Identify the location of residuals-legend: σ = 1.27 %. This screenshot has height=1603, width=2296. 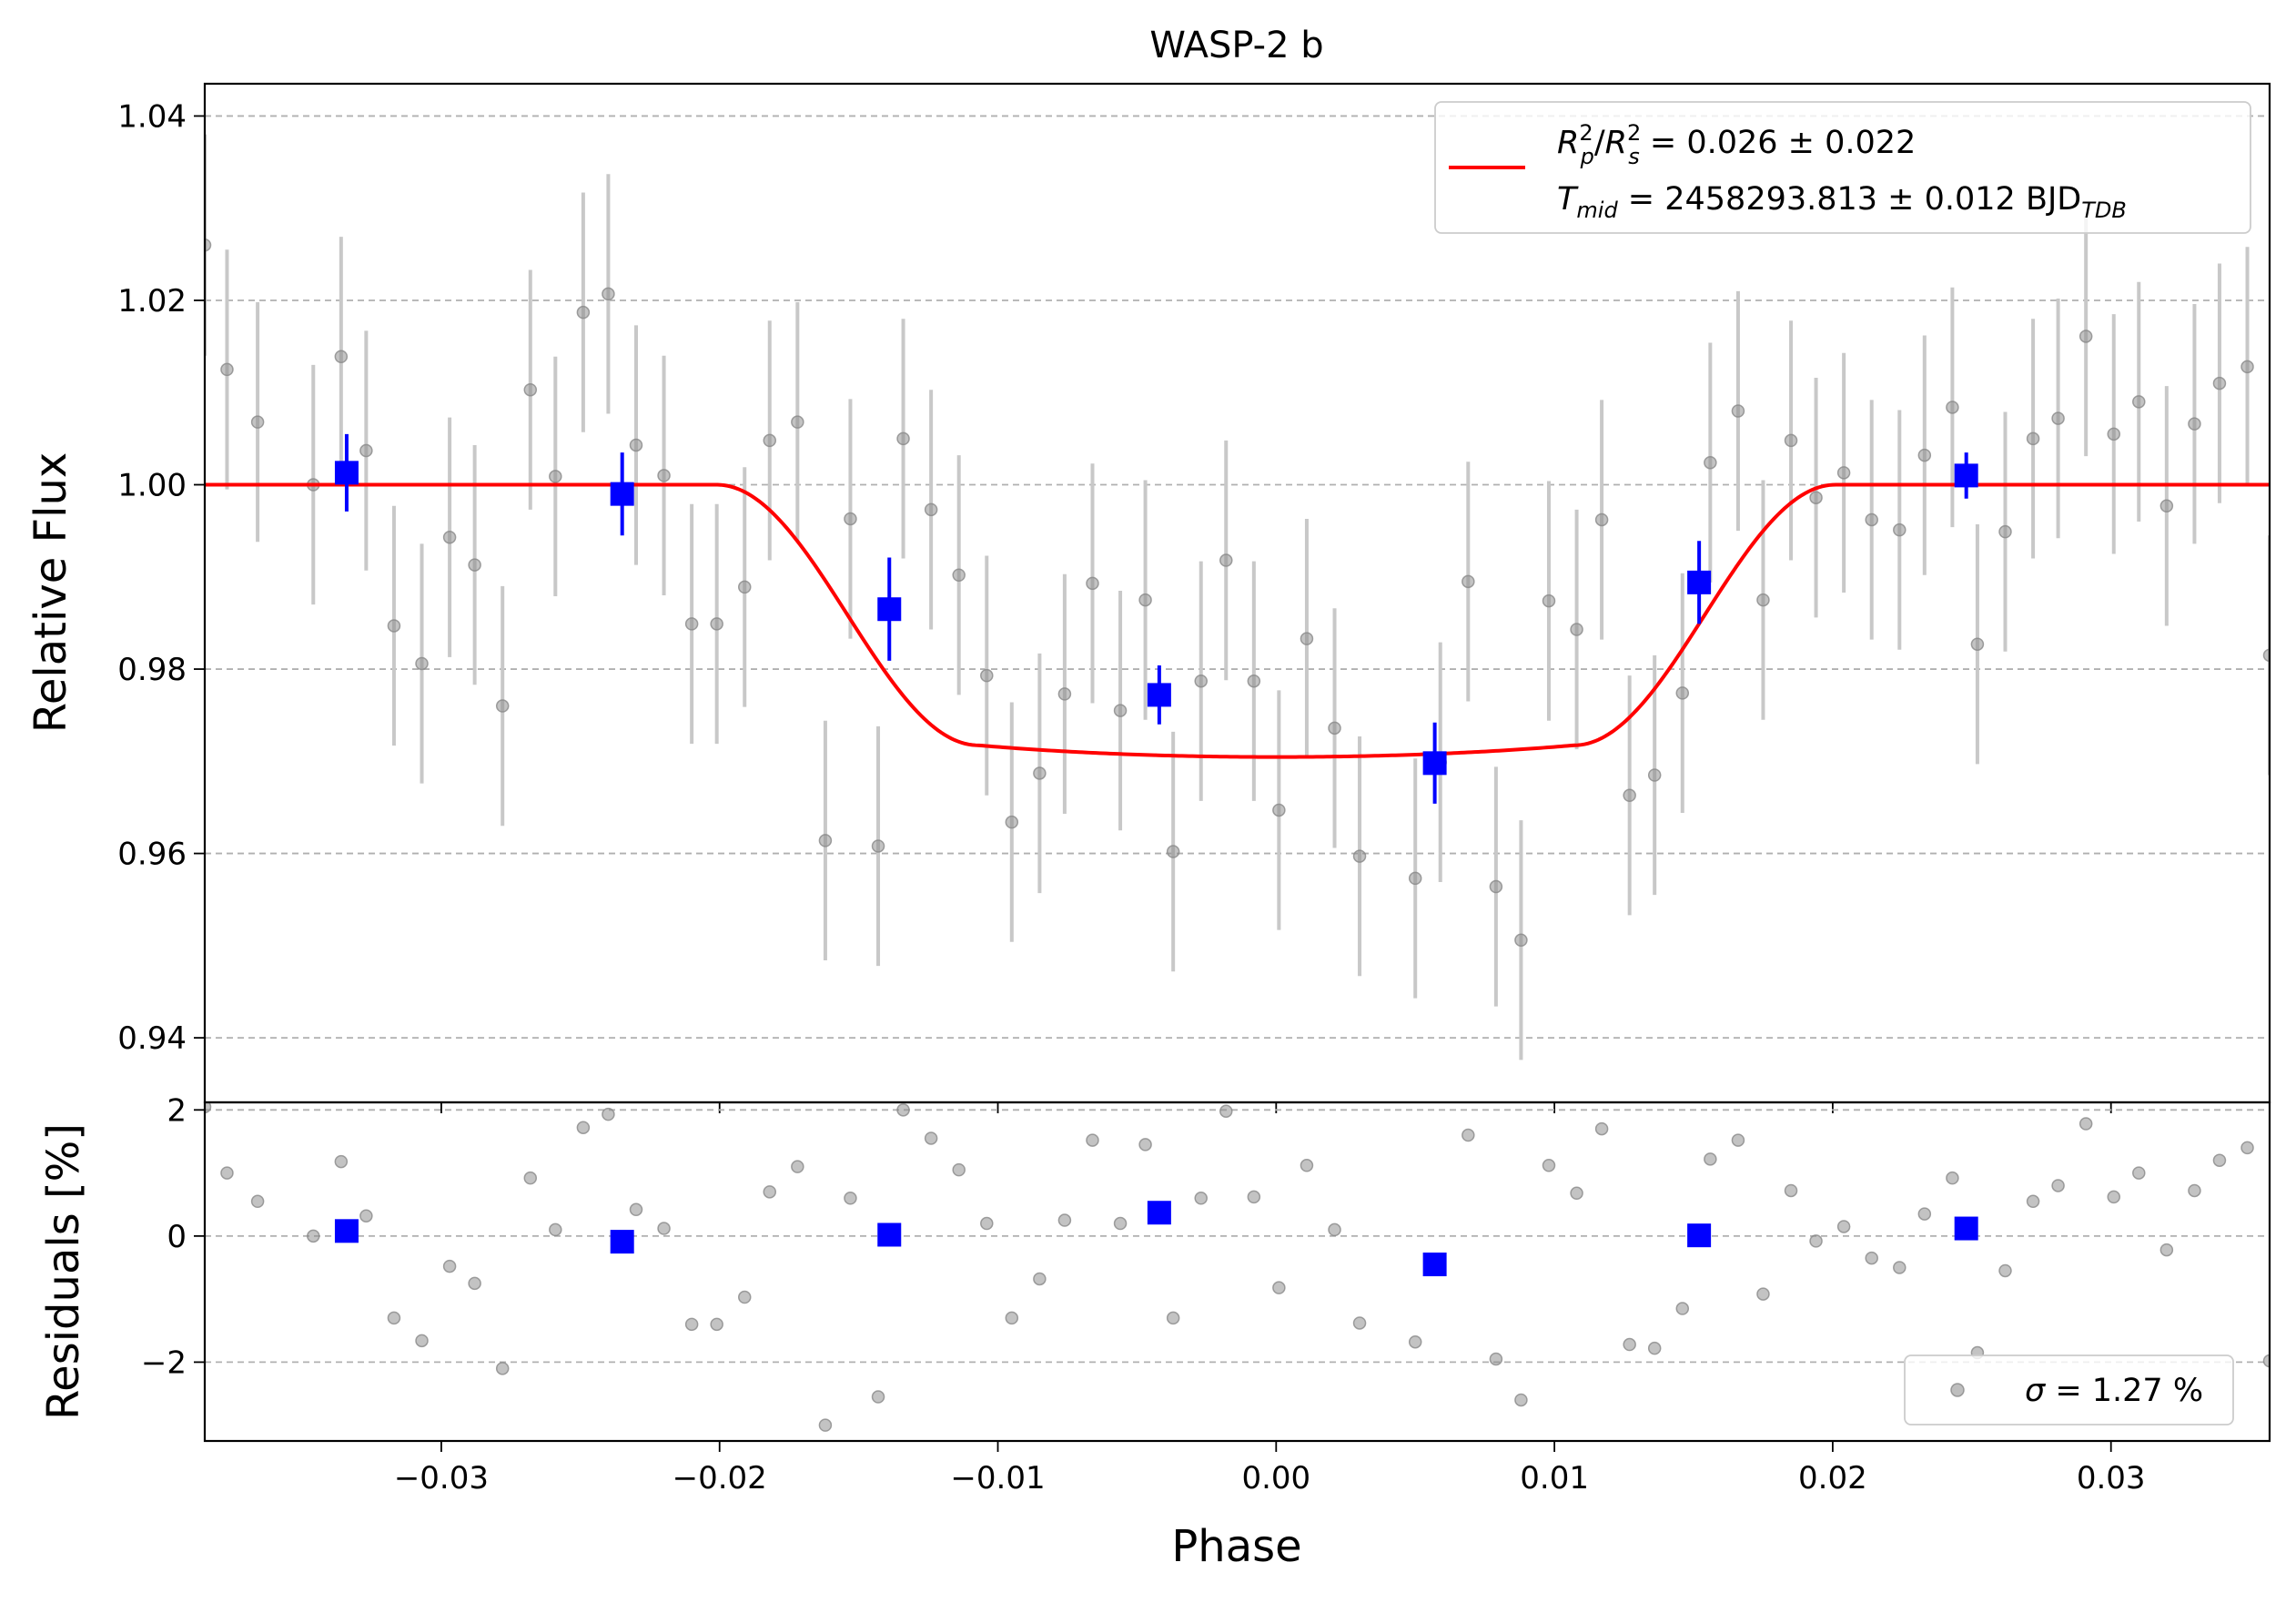
(2069, 1389).